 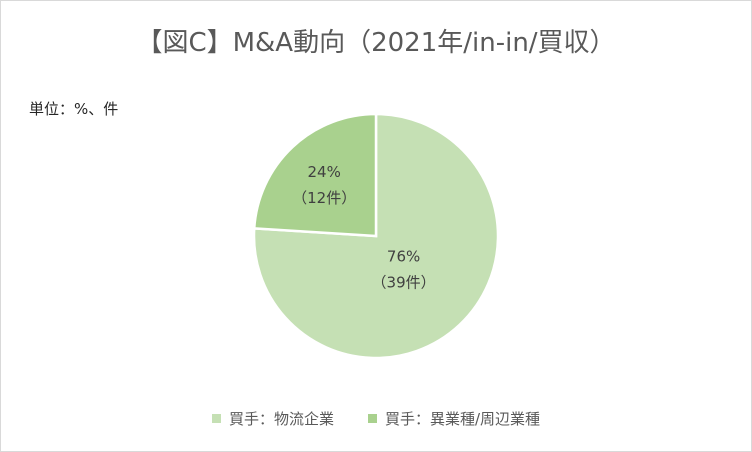 I want to click on legend-label-logistics: 買手：物流企業, so click(x=281, y=419).